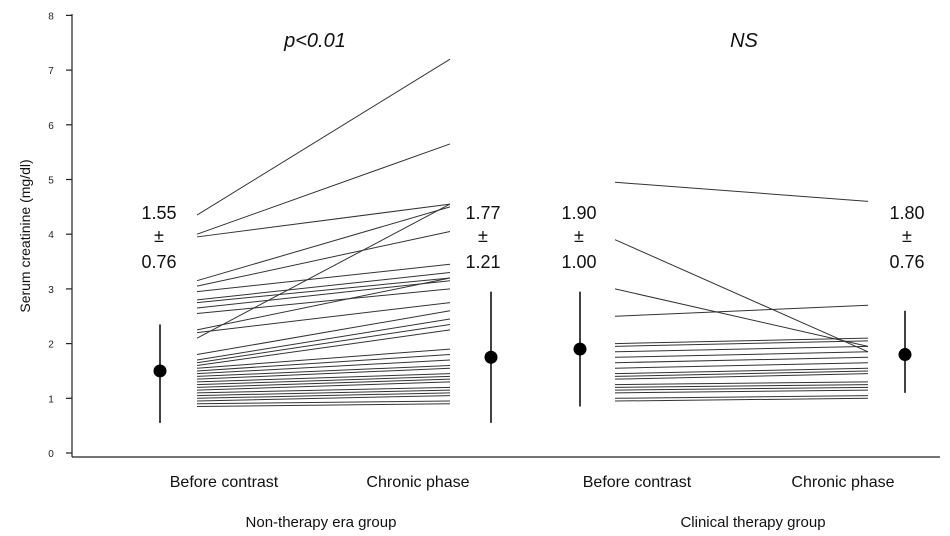 This screenshot has height=536, width=950. Describe the element at coordinates (158, 213) in the screenshot. I see `mean-value-label: 1.55` at that location.